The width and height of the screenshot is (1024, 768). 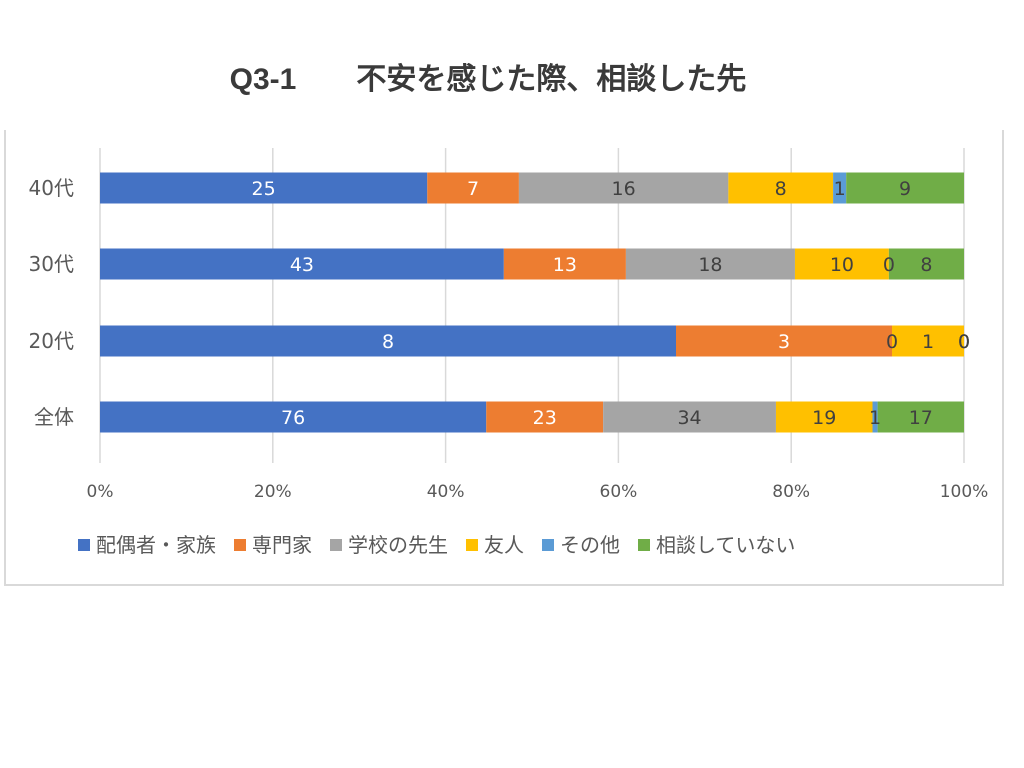 What do you see at coordinates (619, 492) in the screenshot?
I see `x-tick-label: 60%` at bounding box center [619, 492].